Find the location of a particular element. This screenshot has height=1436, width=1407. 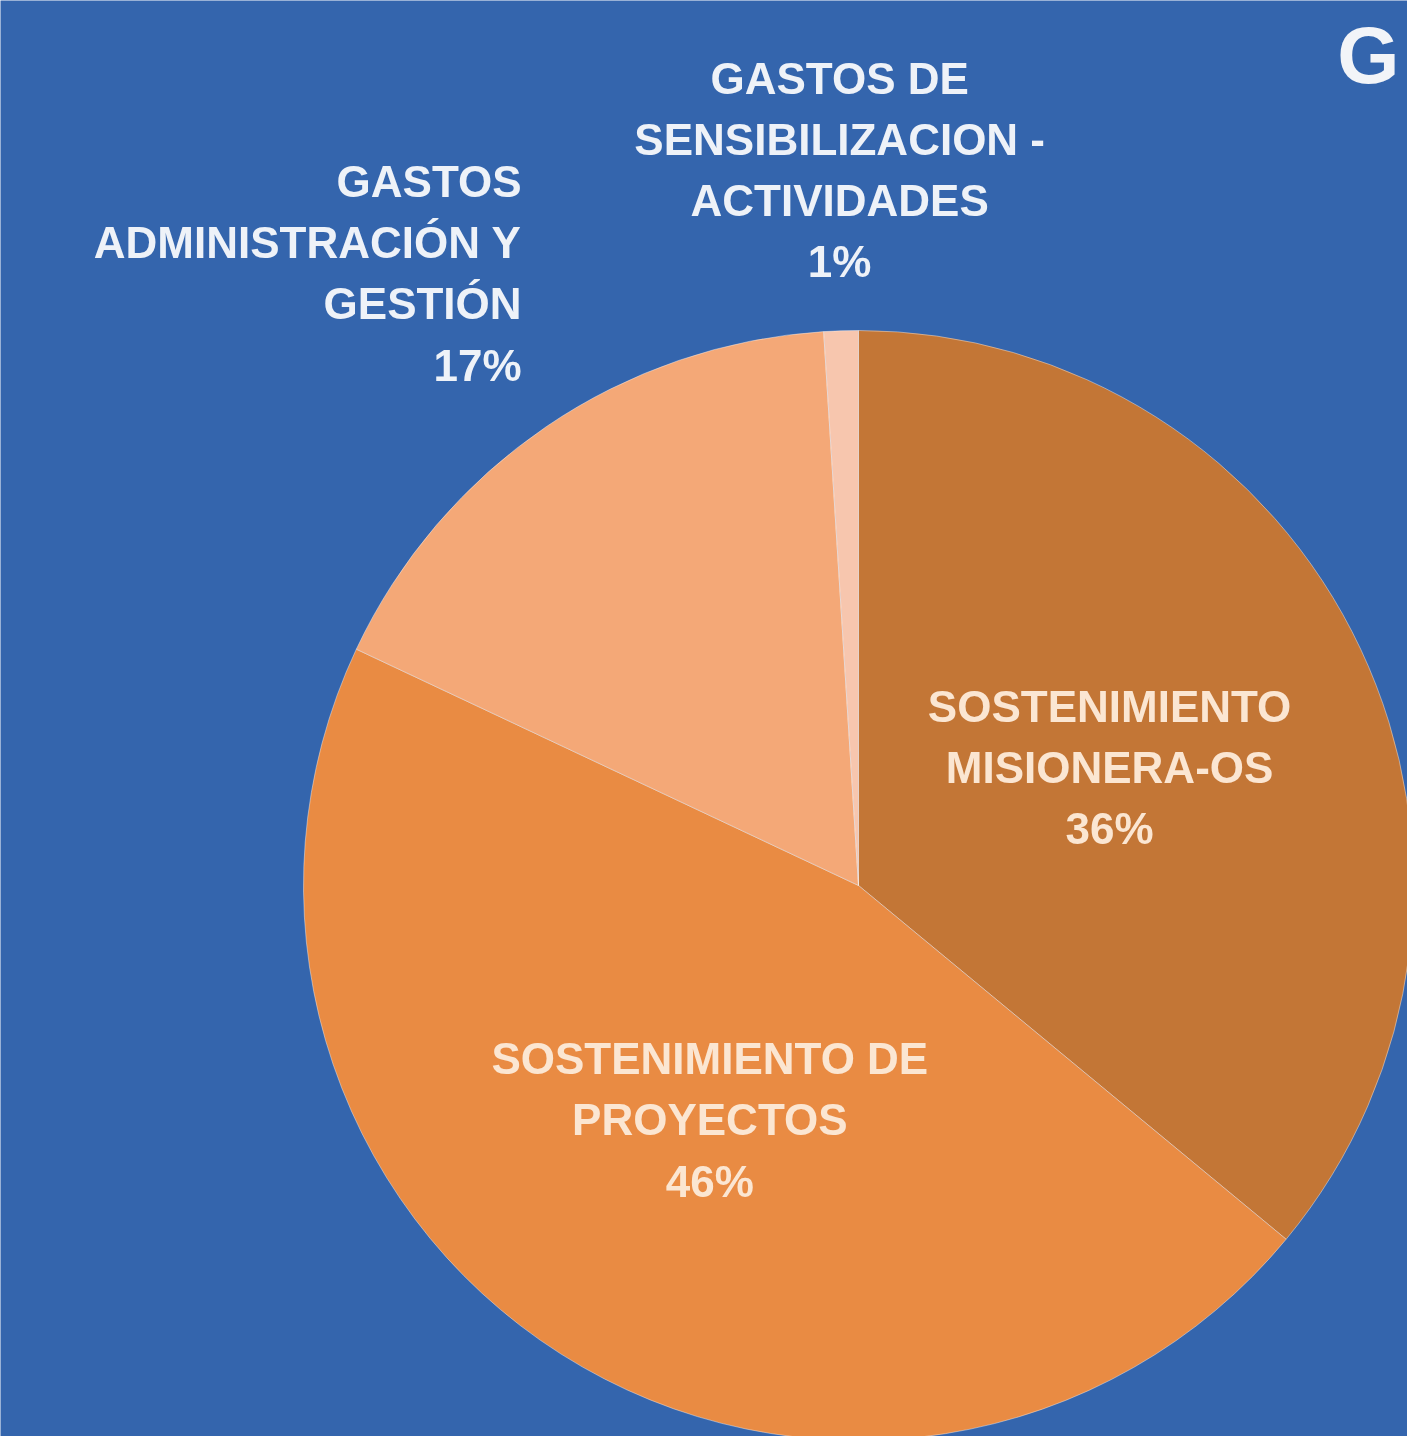

slice-label: SOSTENIMIENTO DE PROYECTOS is located at coordinates (710, 1089).